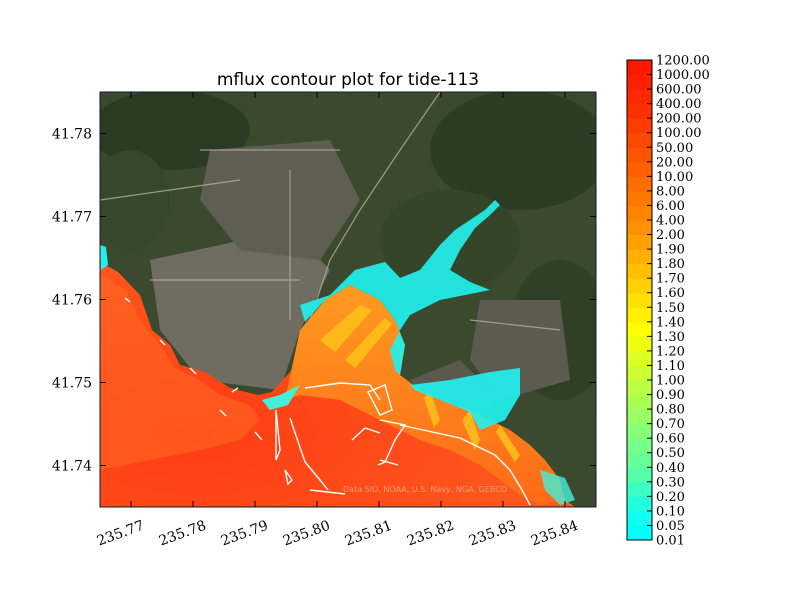 This screenshot has width=800, height=600. Describe the element at coordinates (683, 61) in the screenshot. I see `colorbar-label: 1200.00` at that location.